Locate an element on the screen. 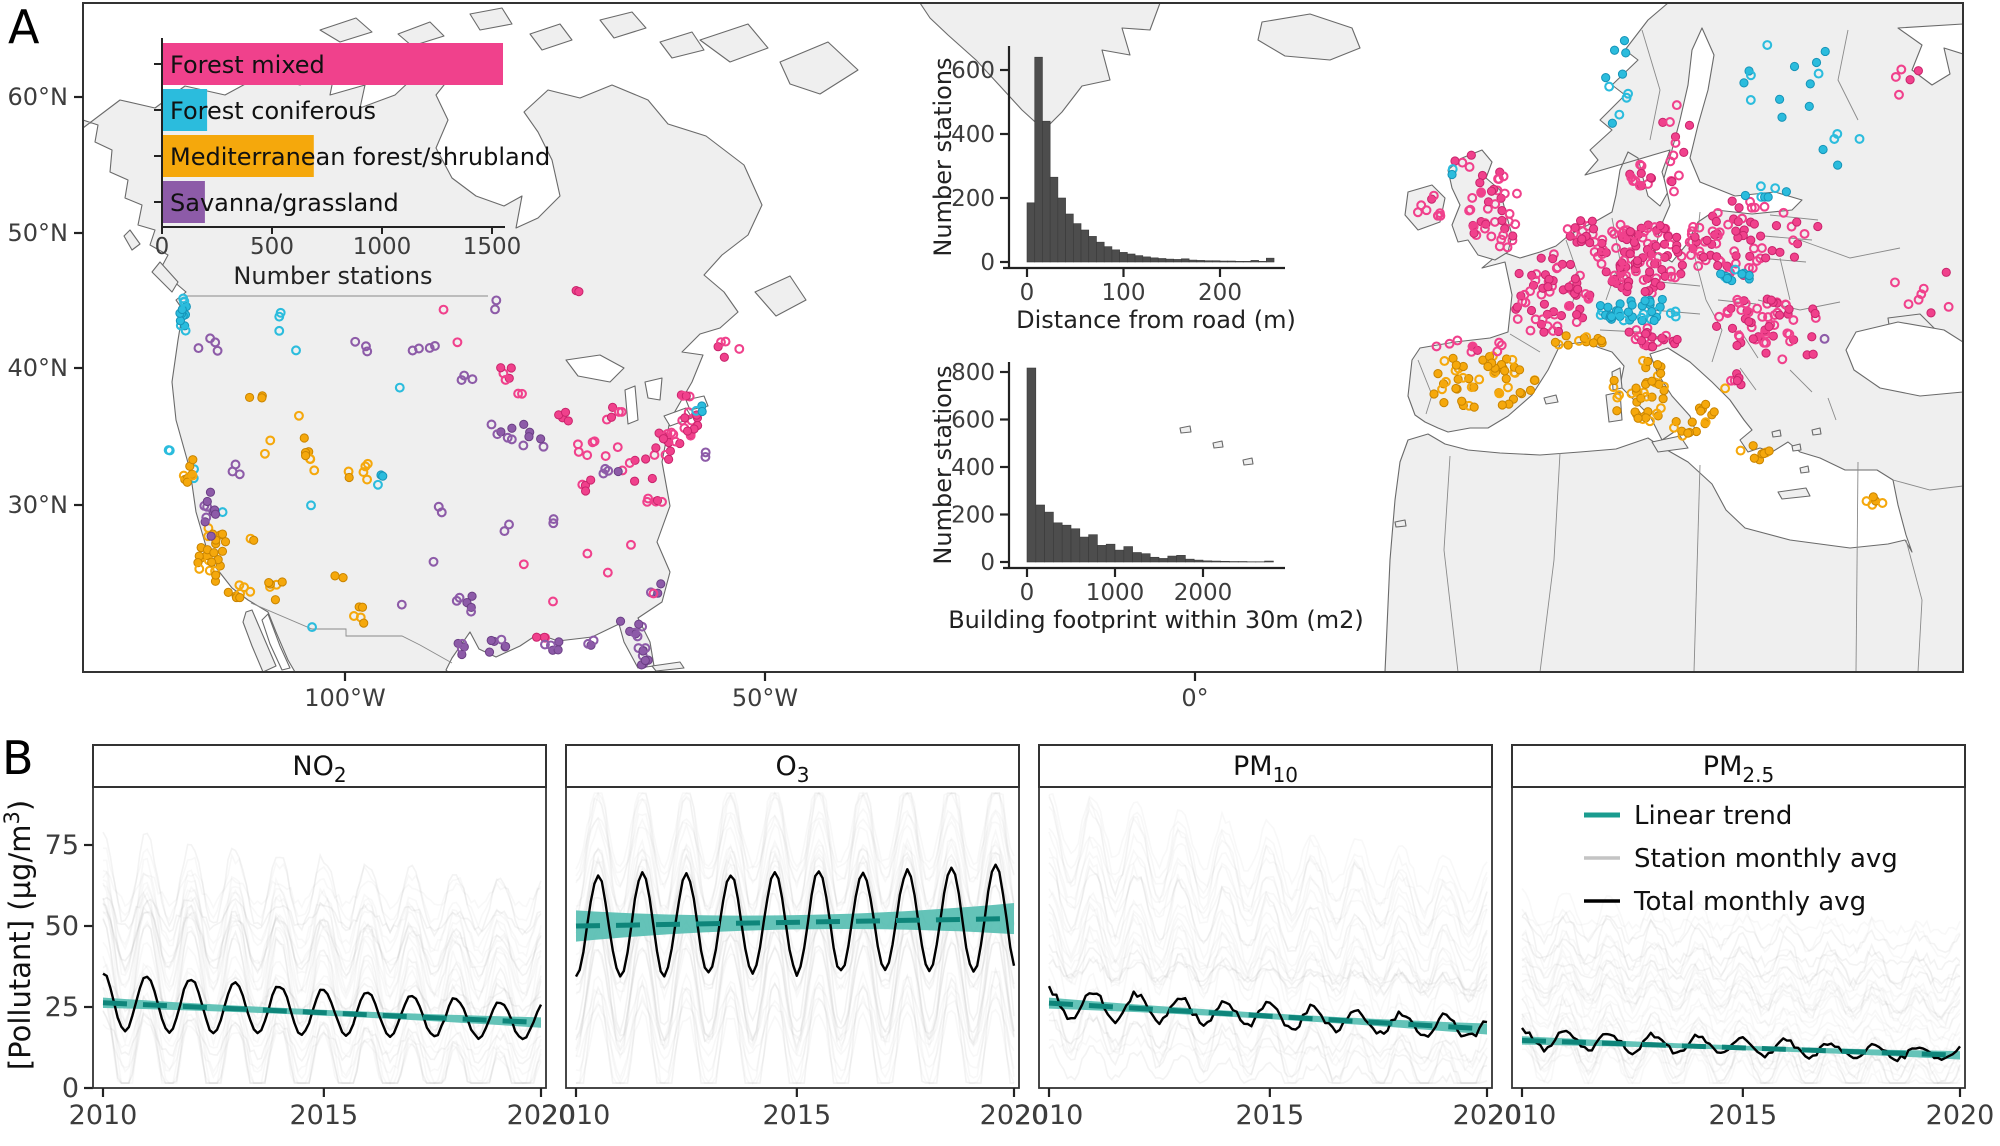 The image size is (2000, 1146). svg-text: 400 is located at coordinates (973, 135).